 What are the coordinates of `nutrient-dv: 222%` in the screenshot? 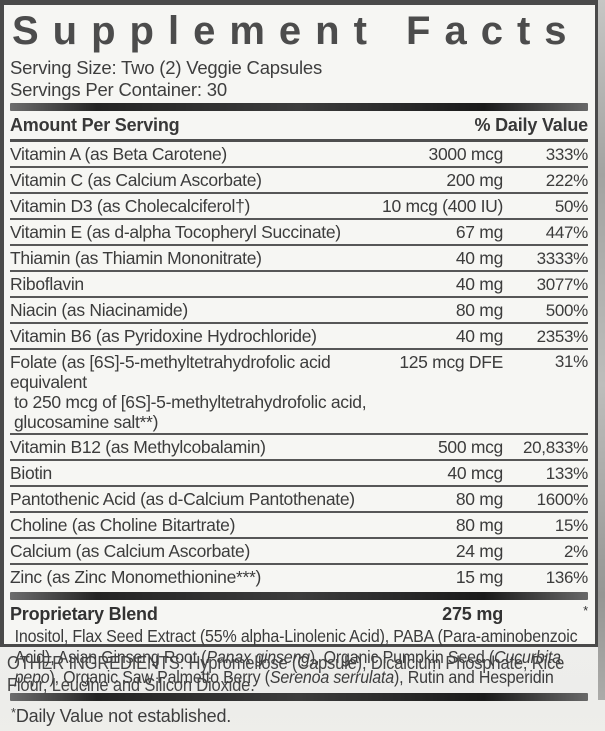 It's located at (567, 180).